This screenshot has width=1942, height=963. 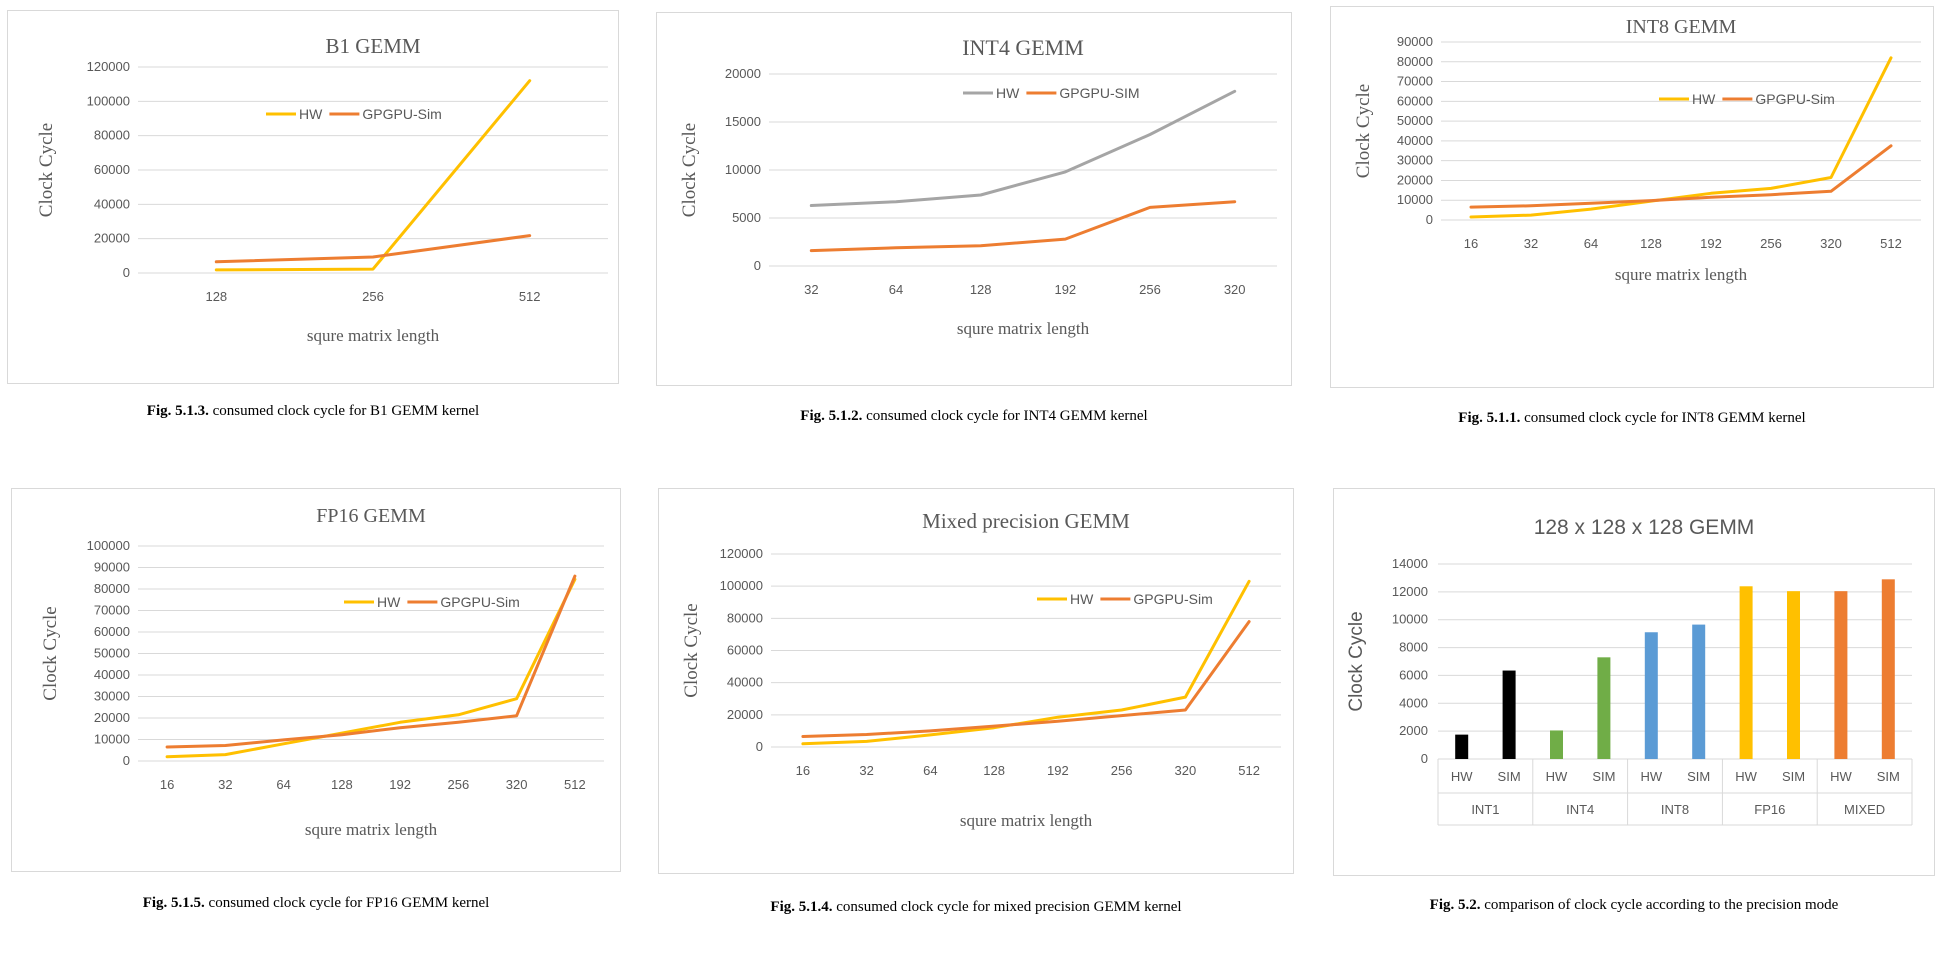 What do you see at coordinates (1410, 591) in the screenshot?
I see `y-tick-label: 12000` at bounding box center [1410, 591].